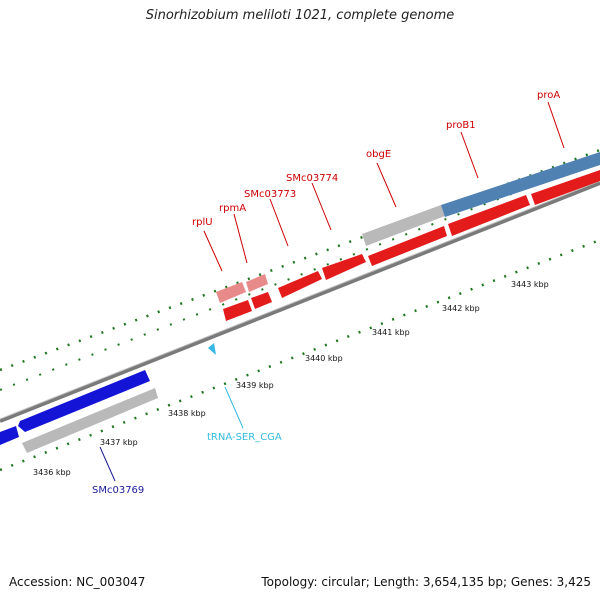  Describe the element at coordinates (548, 95) in the screenshot. I see `gene-label-proA: proA` at that location.